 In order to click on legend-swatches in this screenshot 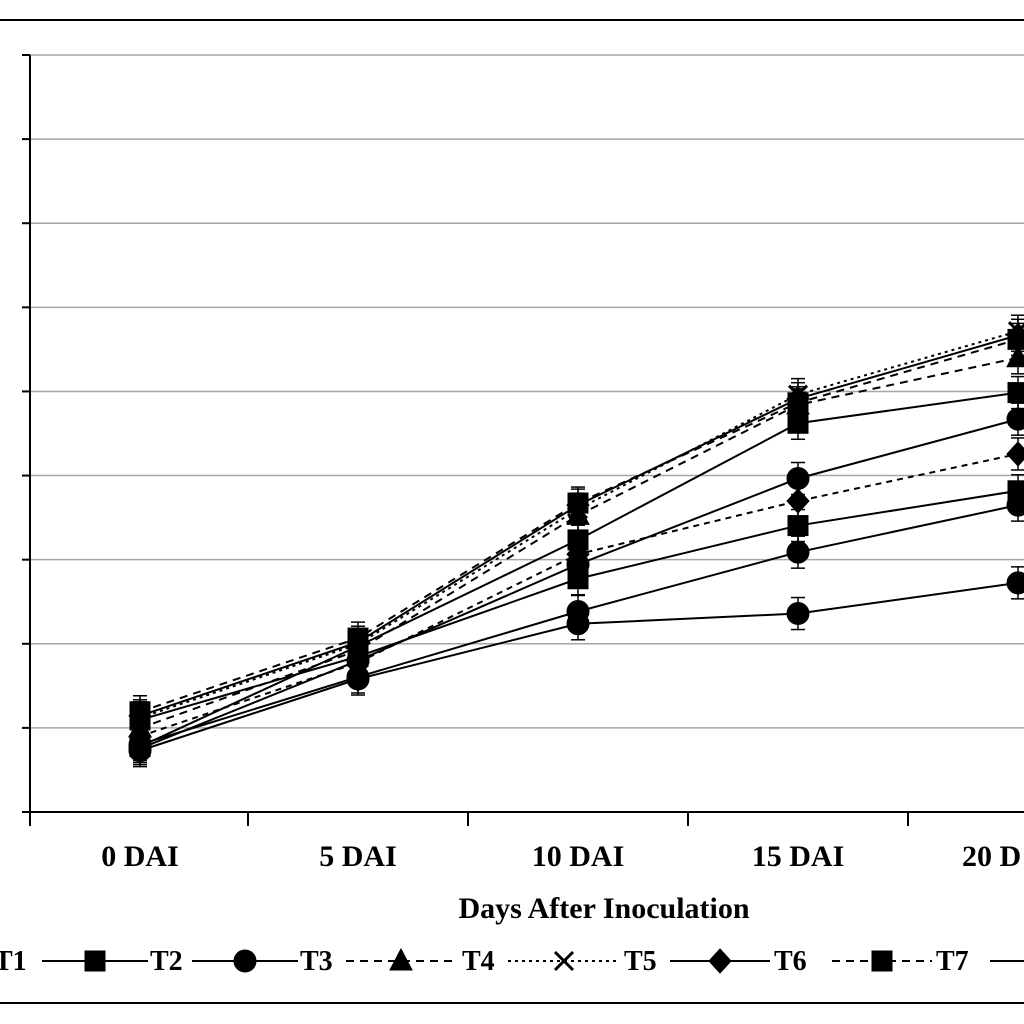, I will do `click(533, 960)`.